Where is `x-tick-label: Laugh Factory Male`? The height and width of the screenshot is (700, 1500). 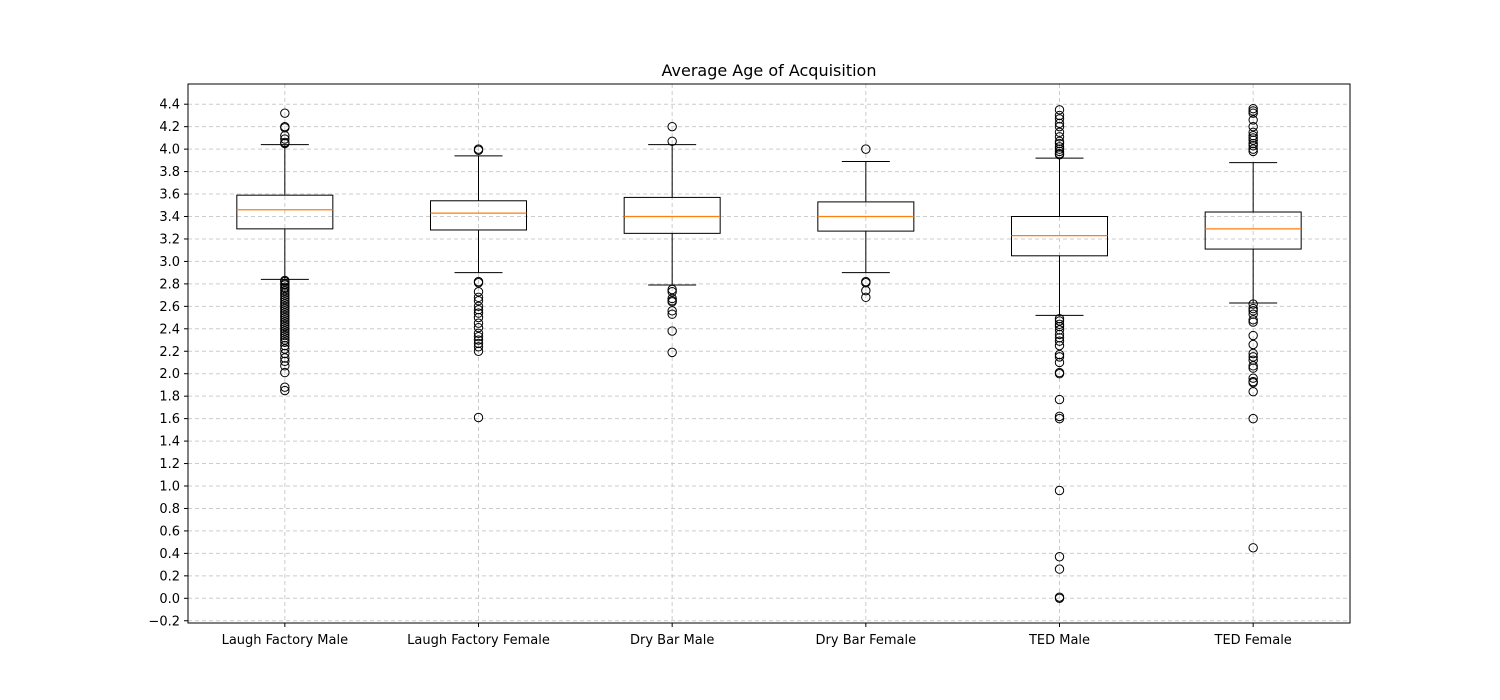 x-tick-label: Laugh Factory Male is located at coordinates (285, 640).